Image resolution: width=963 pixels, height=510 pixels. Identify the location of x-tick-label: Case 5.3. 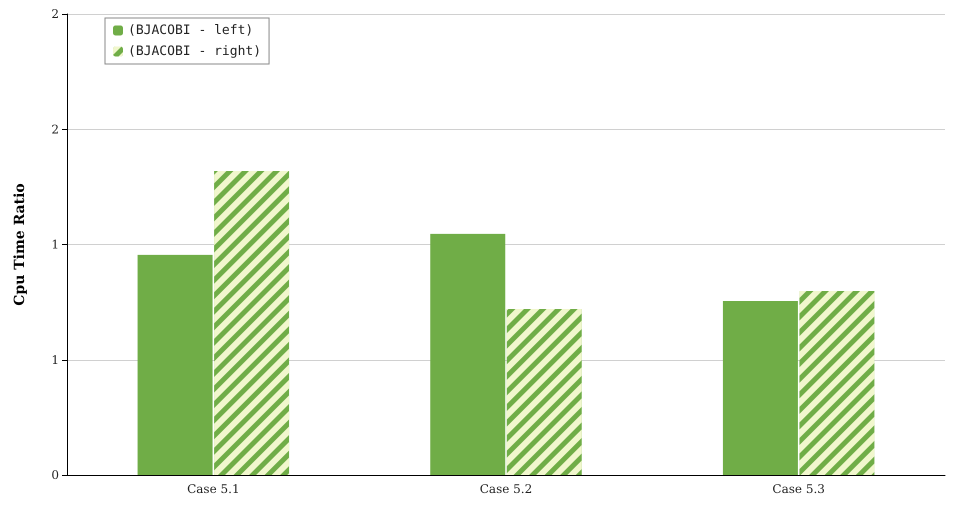
(798, 489).